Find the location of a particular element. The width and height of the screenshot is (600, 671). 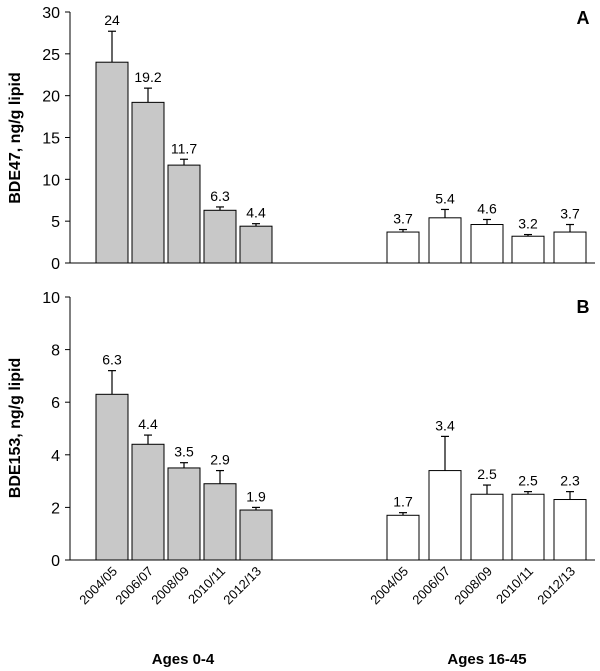

panel-label-b: B is located at coordinates (583, 307).